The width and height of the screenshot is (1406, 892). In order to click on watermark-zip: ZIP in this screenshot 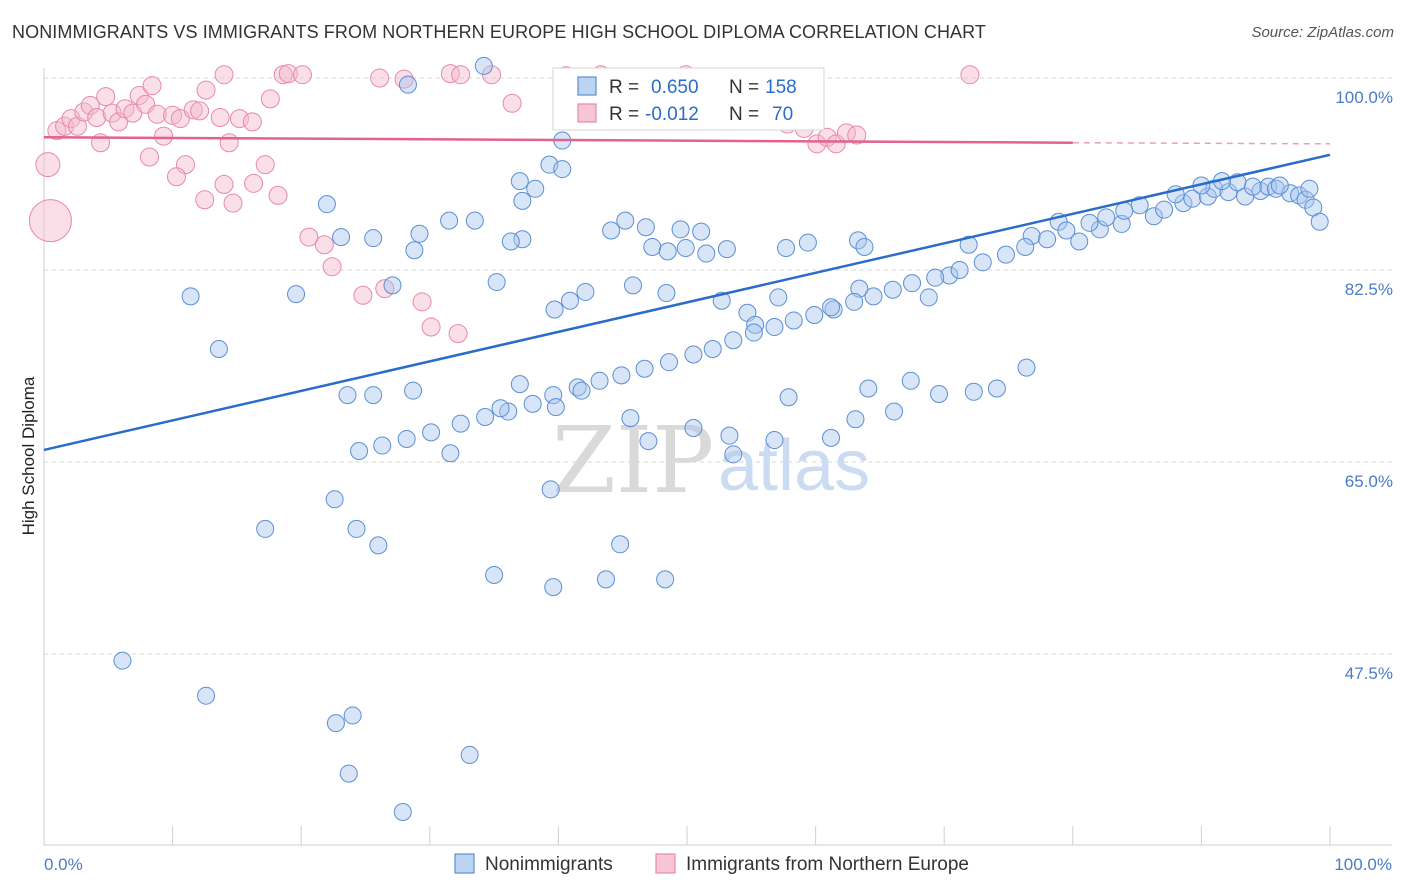, I will do `click(633, 460)`.